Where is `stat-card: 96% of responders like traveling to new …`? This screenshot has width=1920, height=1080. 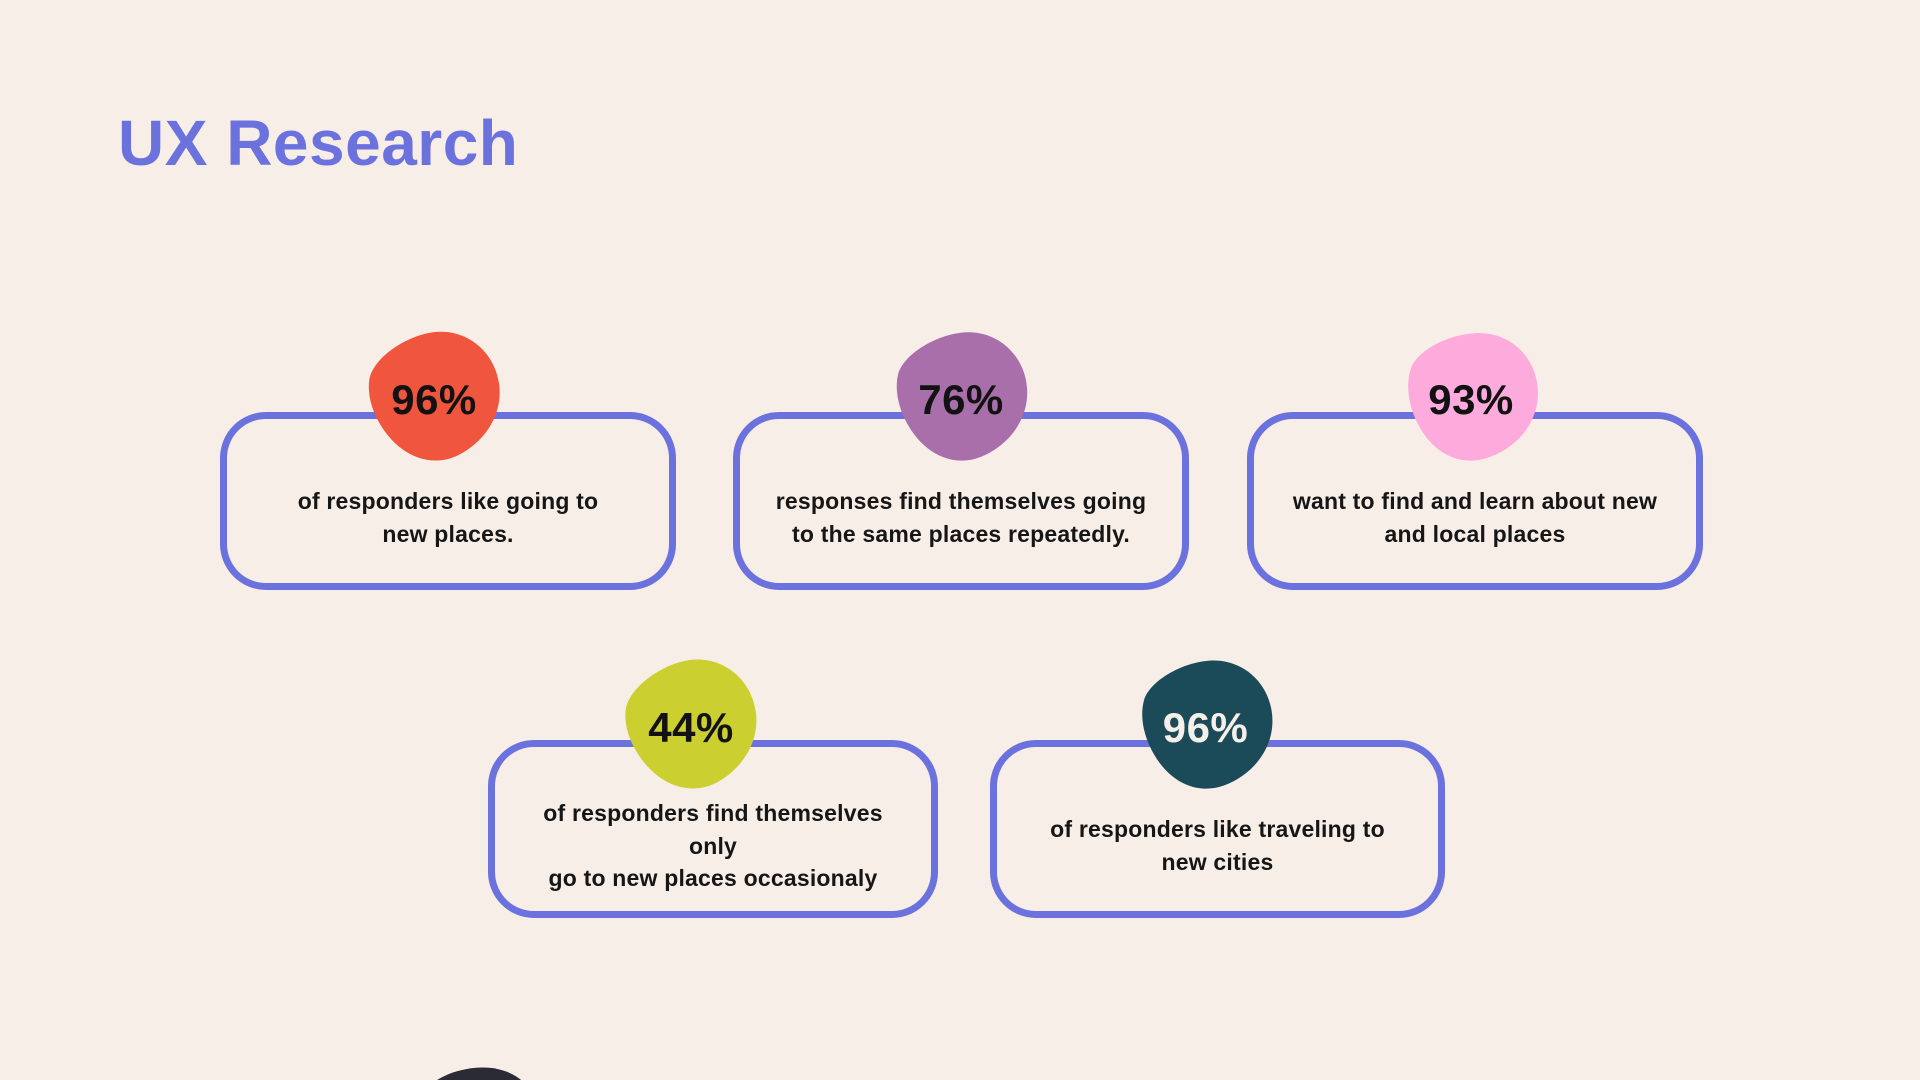 stat-card: 96% of responders like traveling to new … is located at coordinates (1217, 789).